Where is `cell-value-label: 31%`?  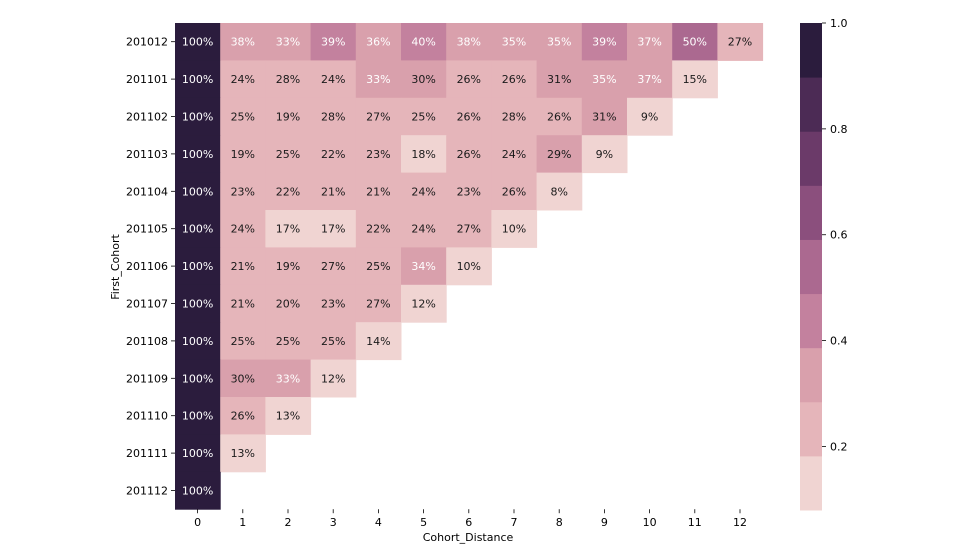
cell-value-label: 31% is located at coordinates (604, 117).